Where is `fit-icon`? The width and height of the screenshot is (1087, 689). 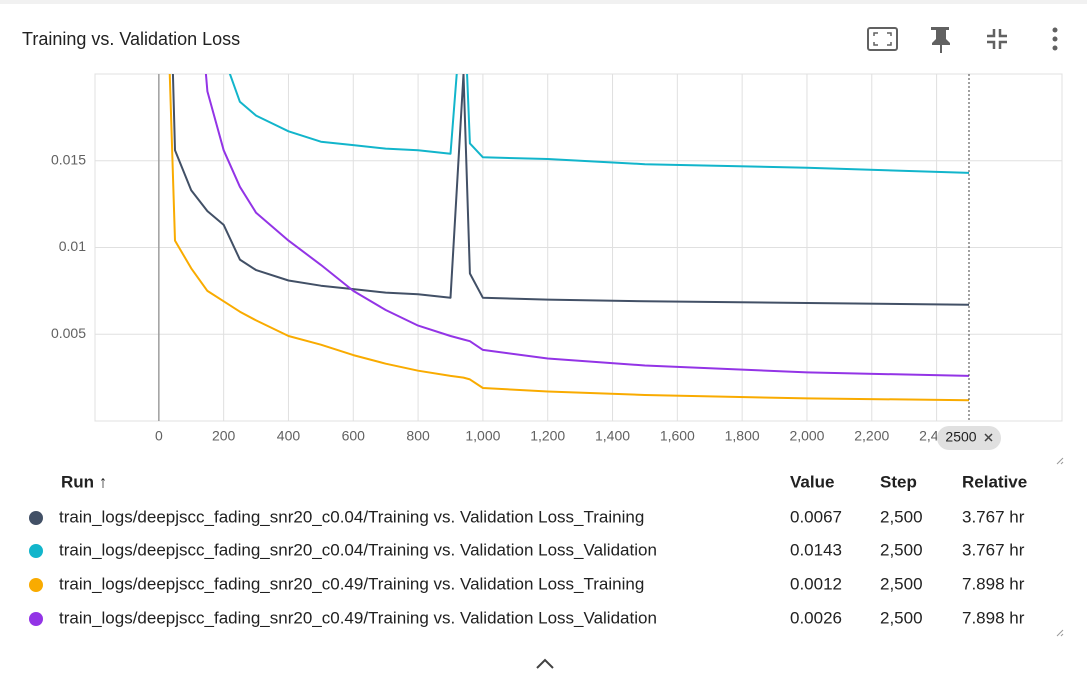
fit-icon is located at coordinates (882, 39).